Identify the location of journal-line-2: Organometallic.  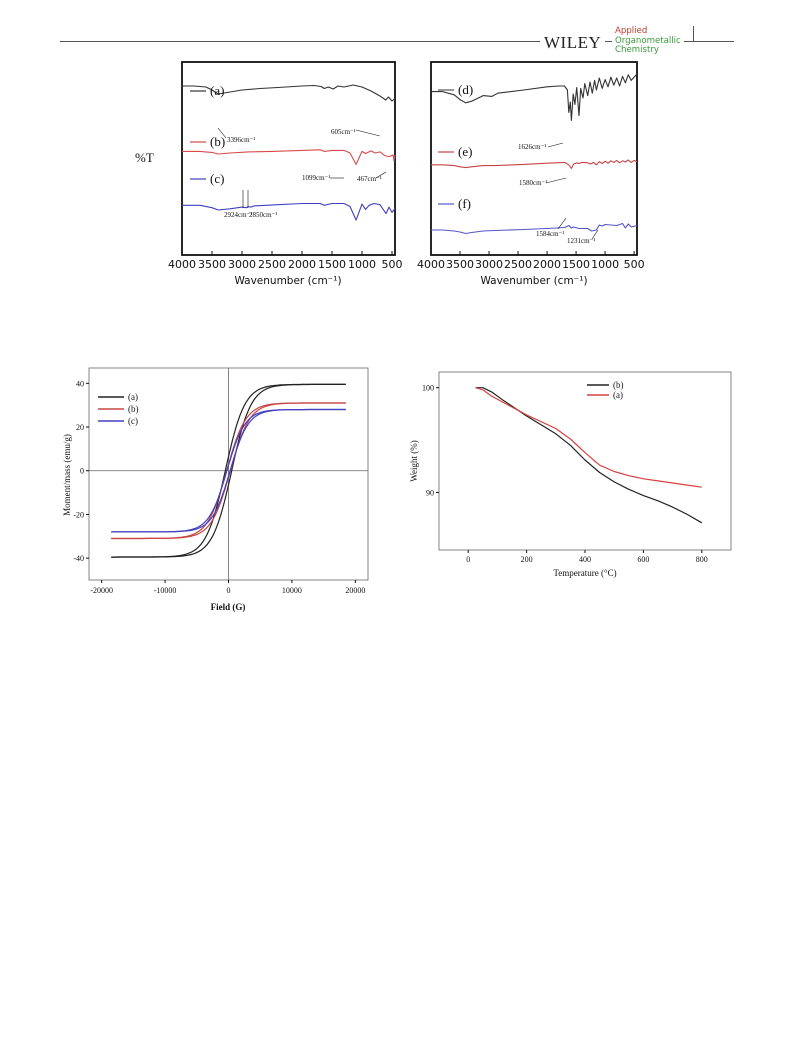
(648, 40).